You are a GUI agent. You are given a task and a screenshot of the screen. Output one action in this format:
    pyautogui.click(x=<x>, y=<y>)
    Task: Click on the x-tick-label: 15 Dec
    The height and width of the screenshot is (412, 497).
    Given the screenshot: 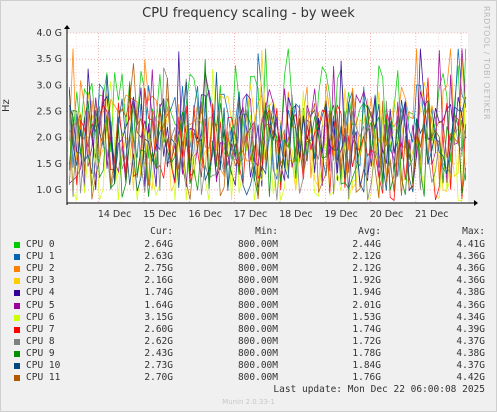 What is the action you would take?
    pyautogui.click(x=160, y=214)
    